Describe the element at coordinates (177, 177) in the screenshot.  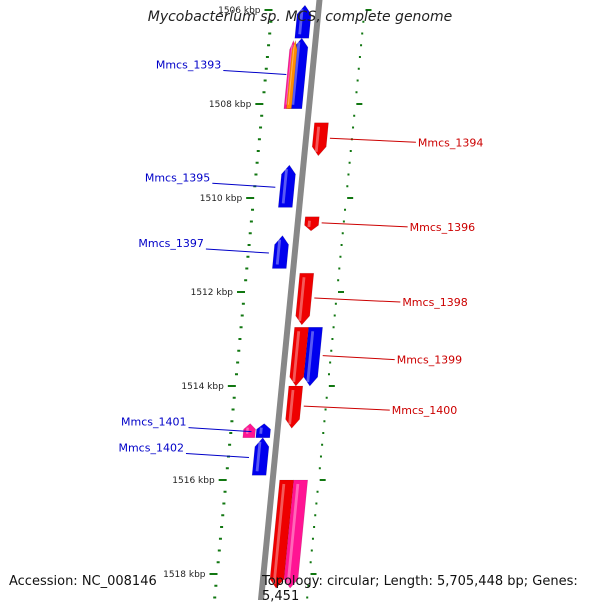
I see `gene-label: Mmcs_1395` at that location.